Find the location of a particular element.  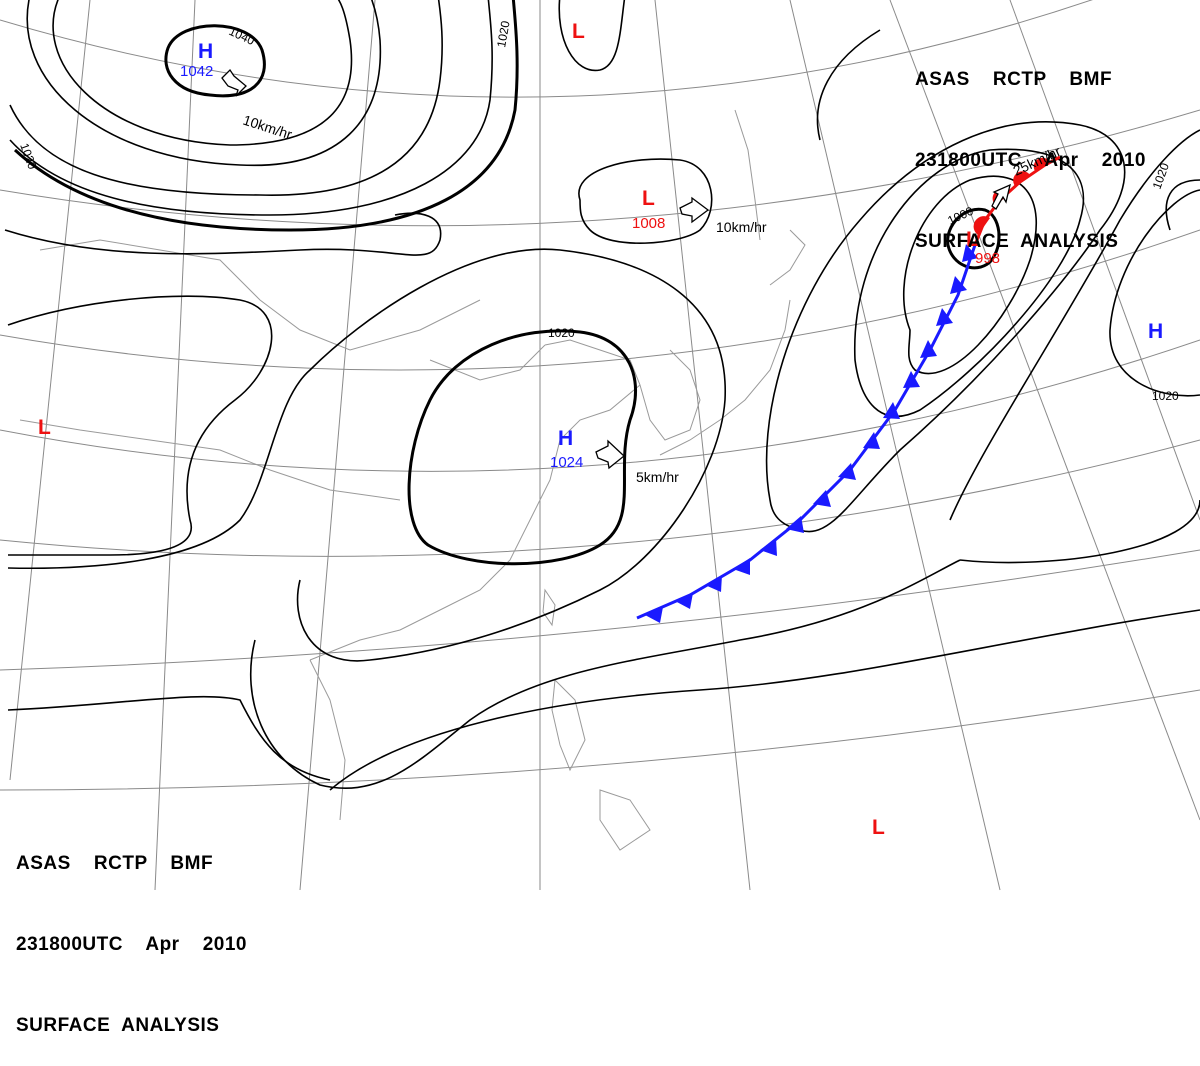

low-value: 1008 is located at coordinates (648, 223).